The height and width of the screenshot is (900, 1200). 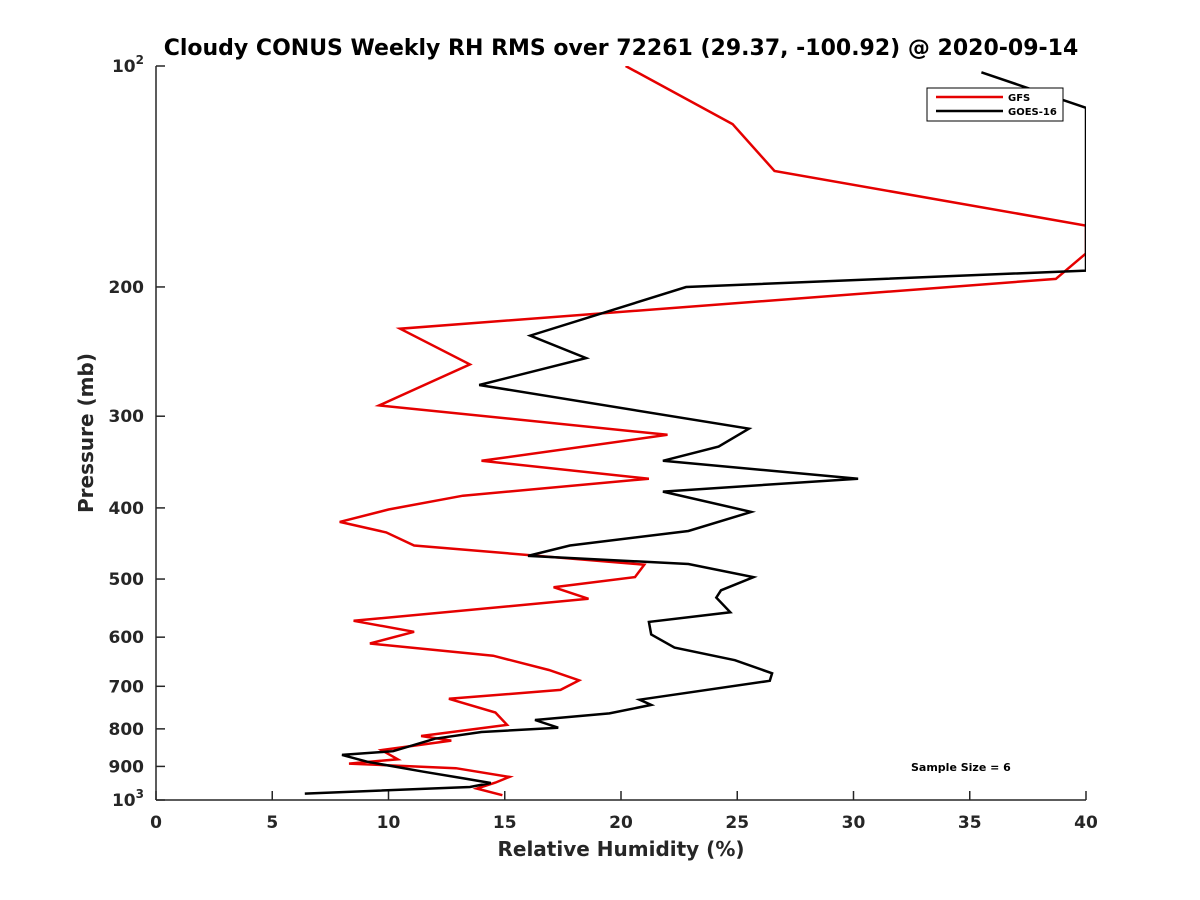 I want to click on y-tick-label: 200, so click(x=127, y=288).